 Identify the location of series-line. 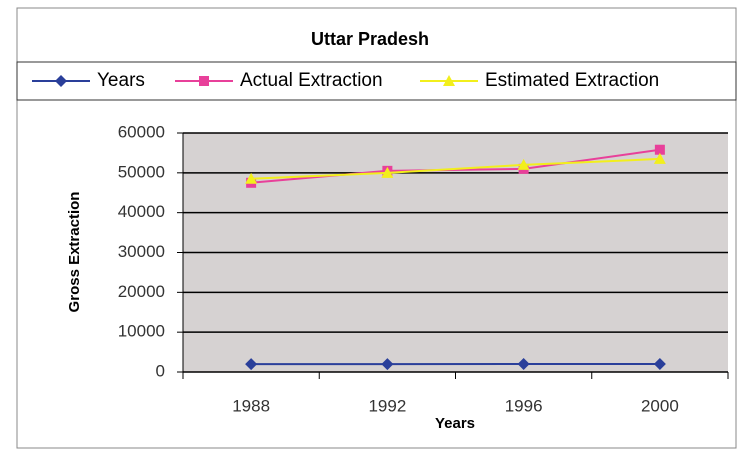
(455, 168).